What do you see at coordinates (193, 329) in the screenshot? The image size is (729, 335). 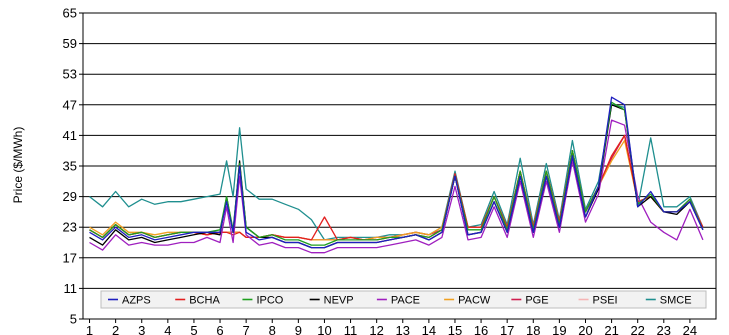 I see `x-tick-label: 5` at bounding box center [193, 329].